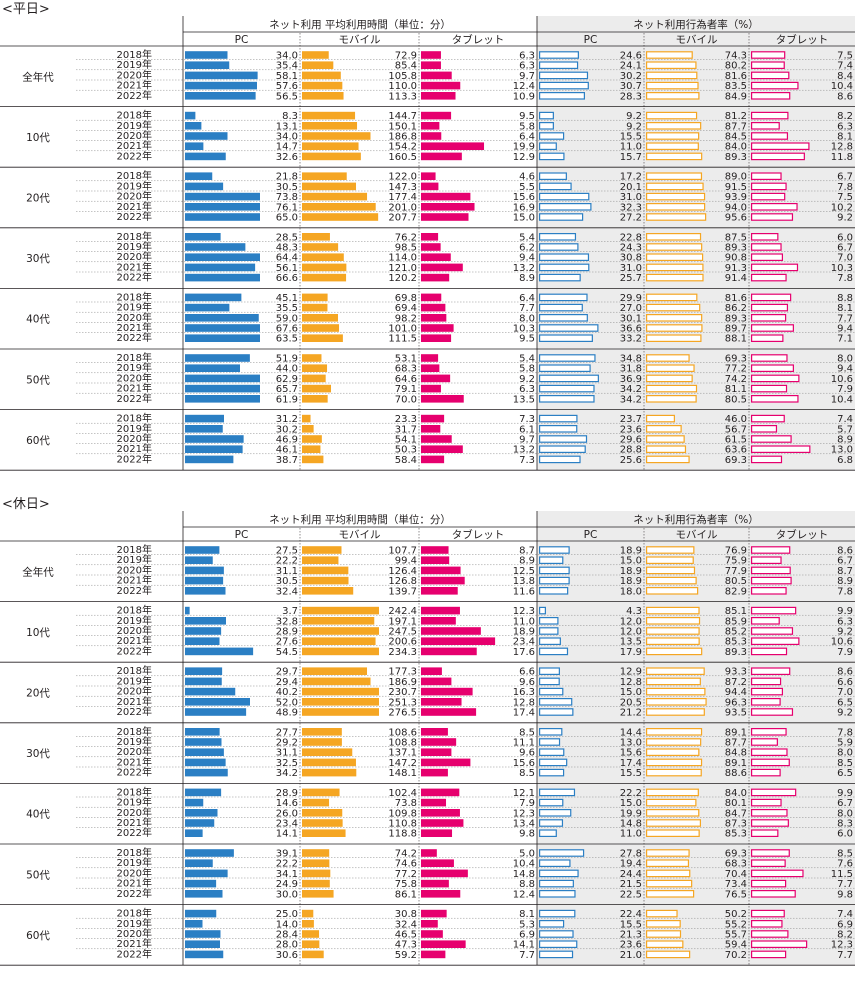  Describe the element at coordinates (736, 308) in the screenshot. I see `value-mobile-rate: 86.2` at that location.